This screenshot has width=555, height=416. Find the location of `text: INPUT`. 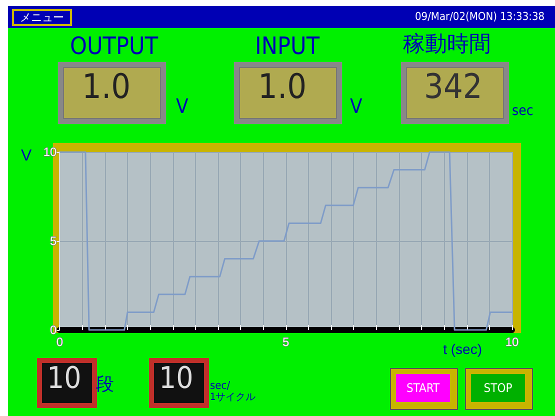

text: INPUT is located at coordinates (287, 46).